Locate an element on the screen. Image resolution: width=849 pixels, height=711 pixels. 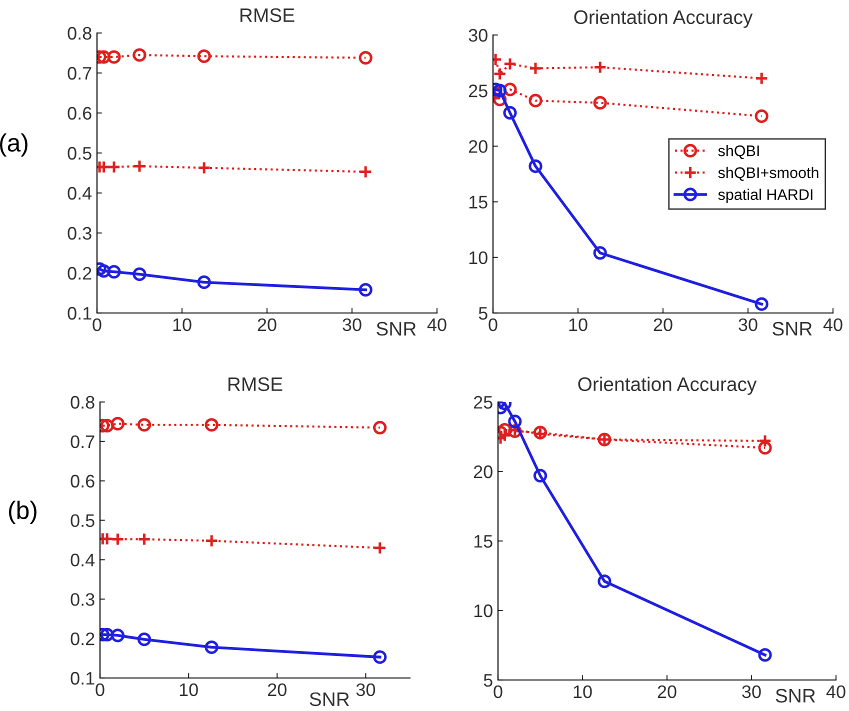
legend-label: shQBI is located at coordinates (738, 152).